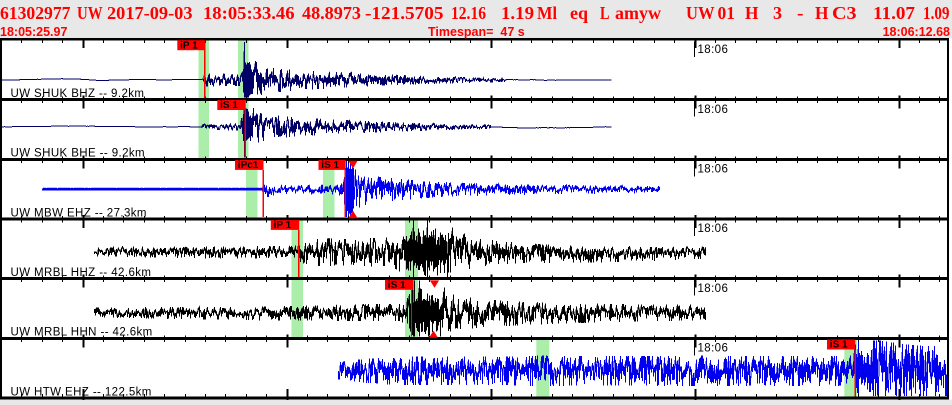 This screenshot has height=405, width=952. I want to click on svg-text: UW MRBL HHN -- 42.6km, so click(82, 333).